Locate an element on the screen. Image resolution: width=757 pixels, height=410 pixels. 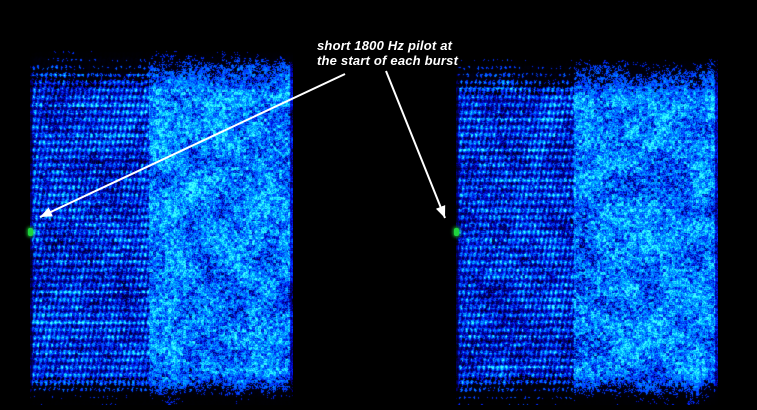
arrow-to-burst-2-pilot is located at coordinates (415, 144).